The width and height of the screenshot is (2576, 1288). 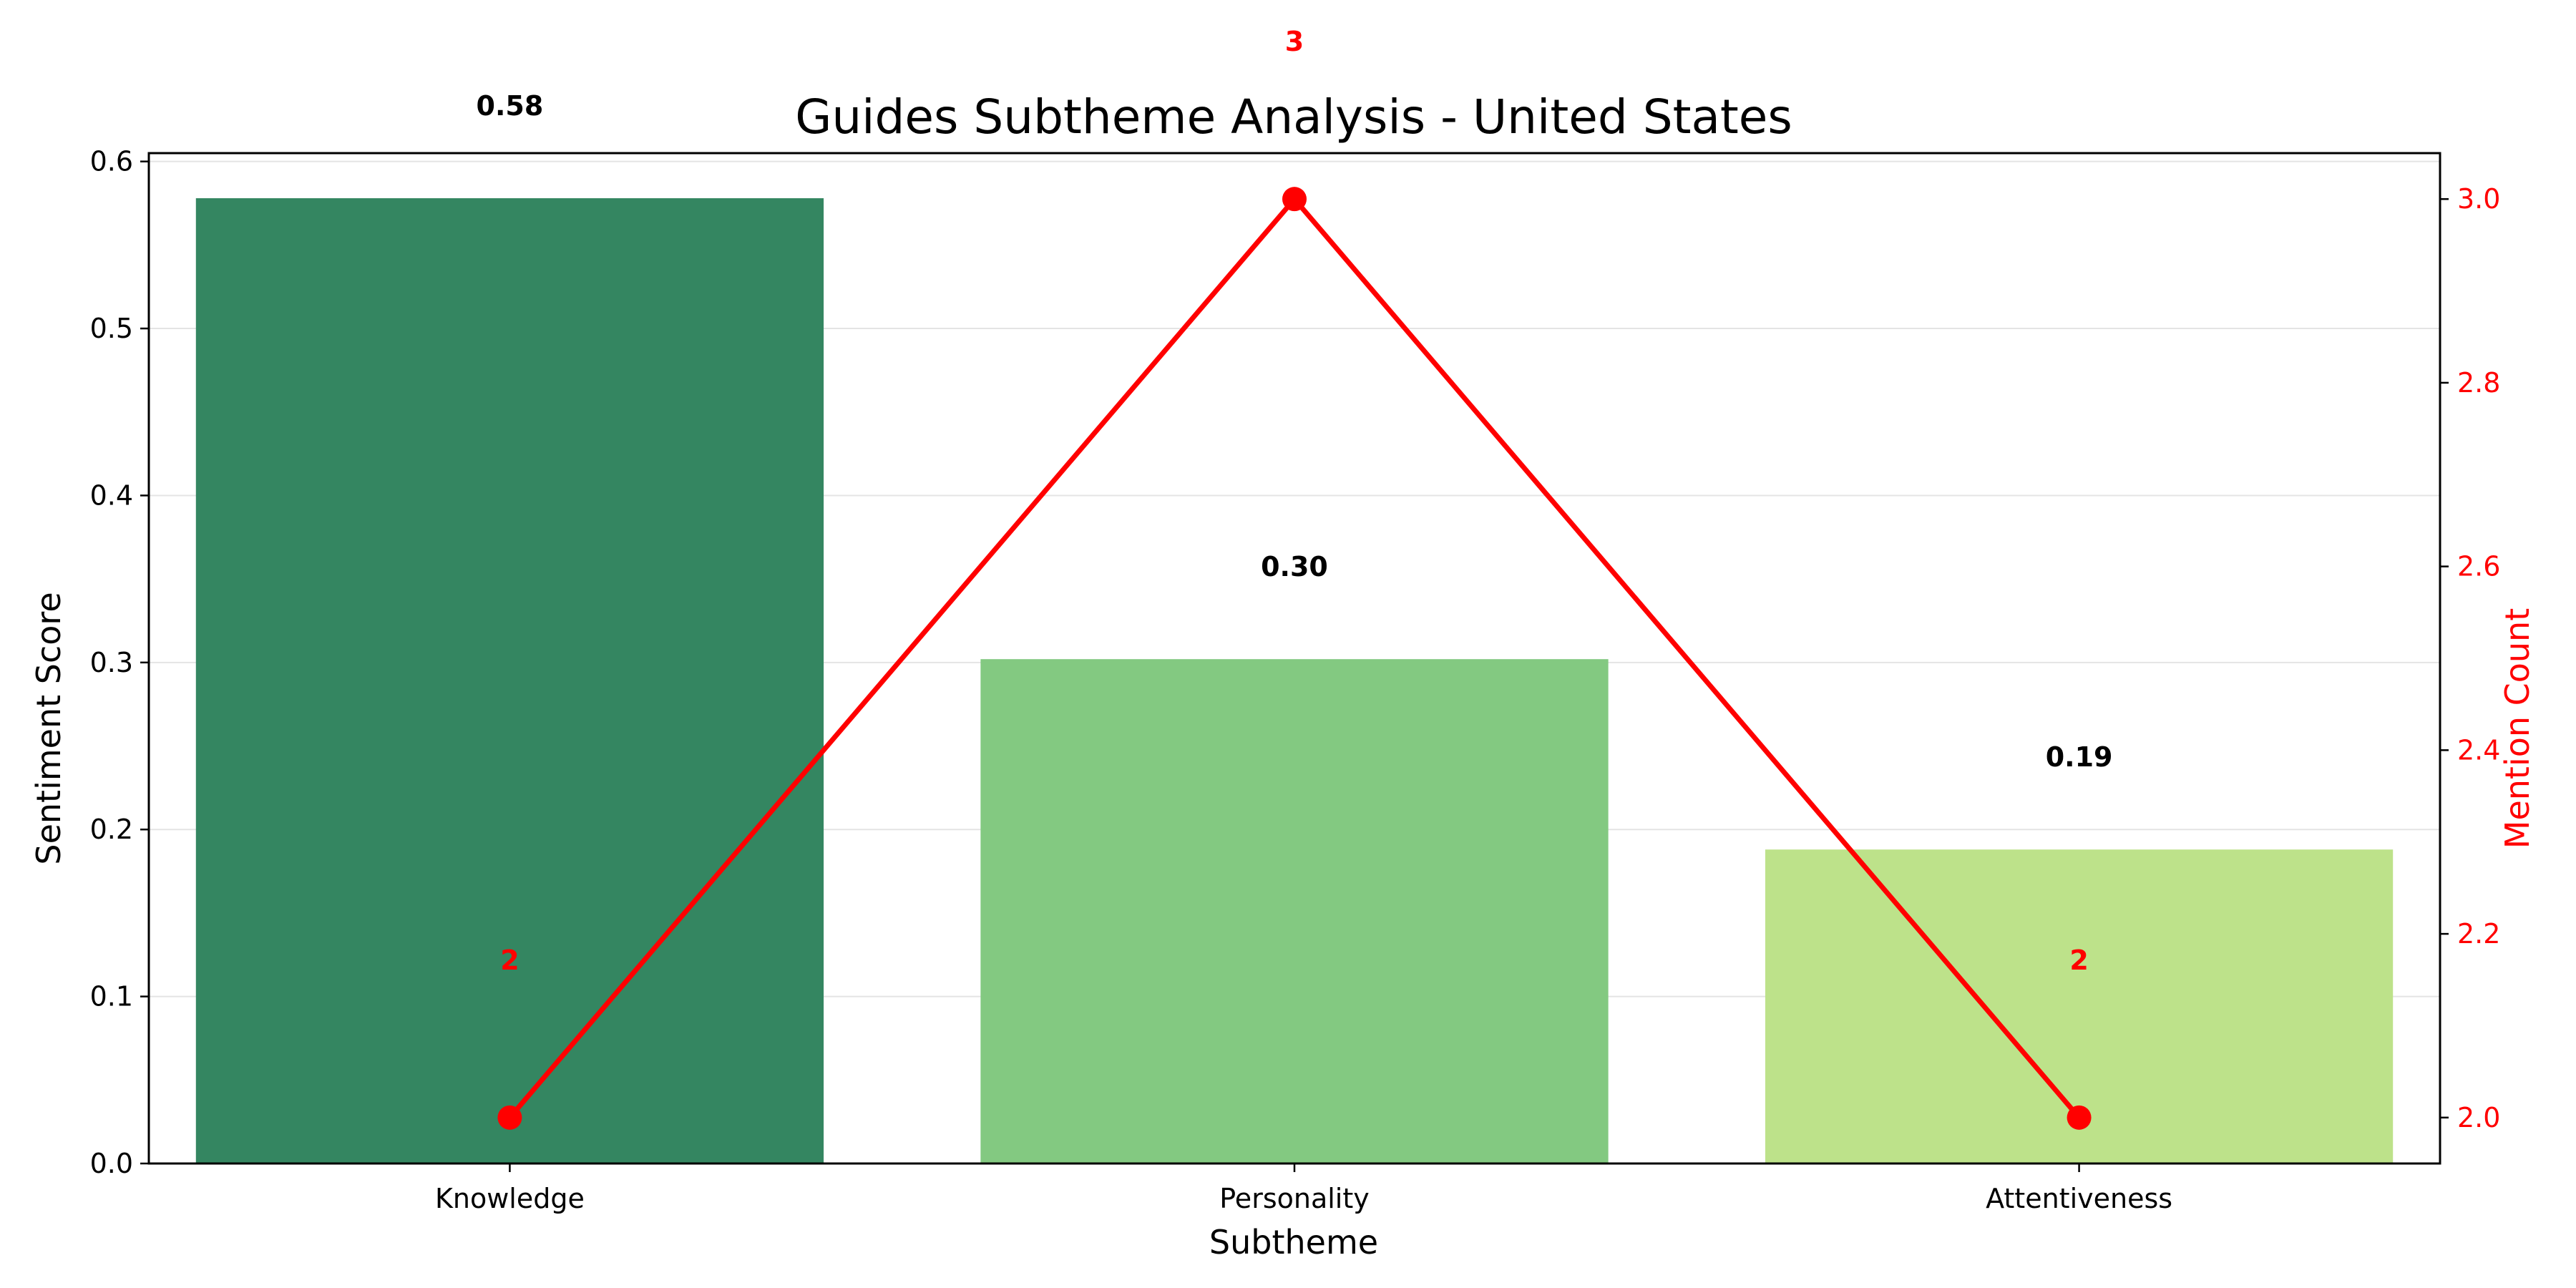 What do you see at coordinates (1294, 566) in the screenshot?
I see `bar-value-label: 0.30` at bounding box center [1294, 566].